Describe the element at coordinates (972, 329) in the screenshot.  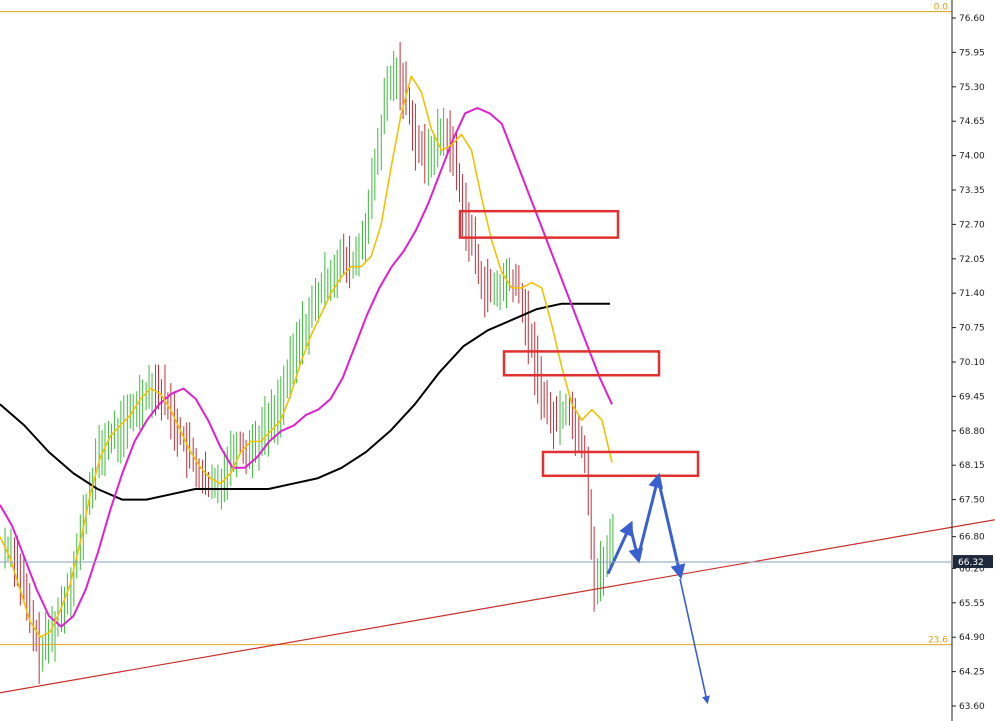
I see `tick-label: 70.75` at that location.